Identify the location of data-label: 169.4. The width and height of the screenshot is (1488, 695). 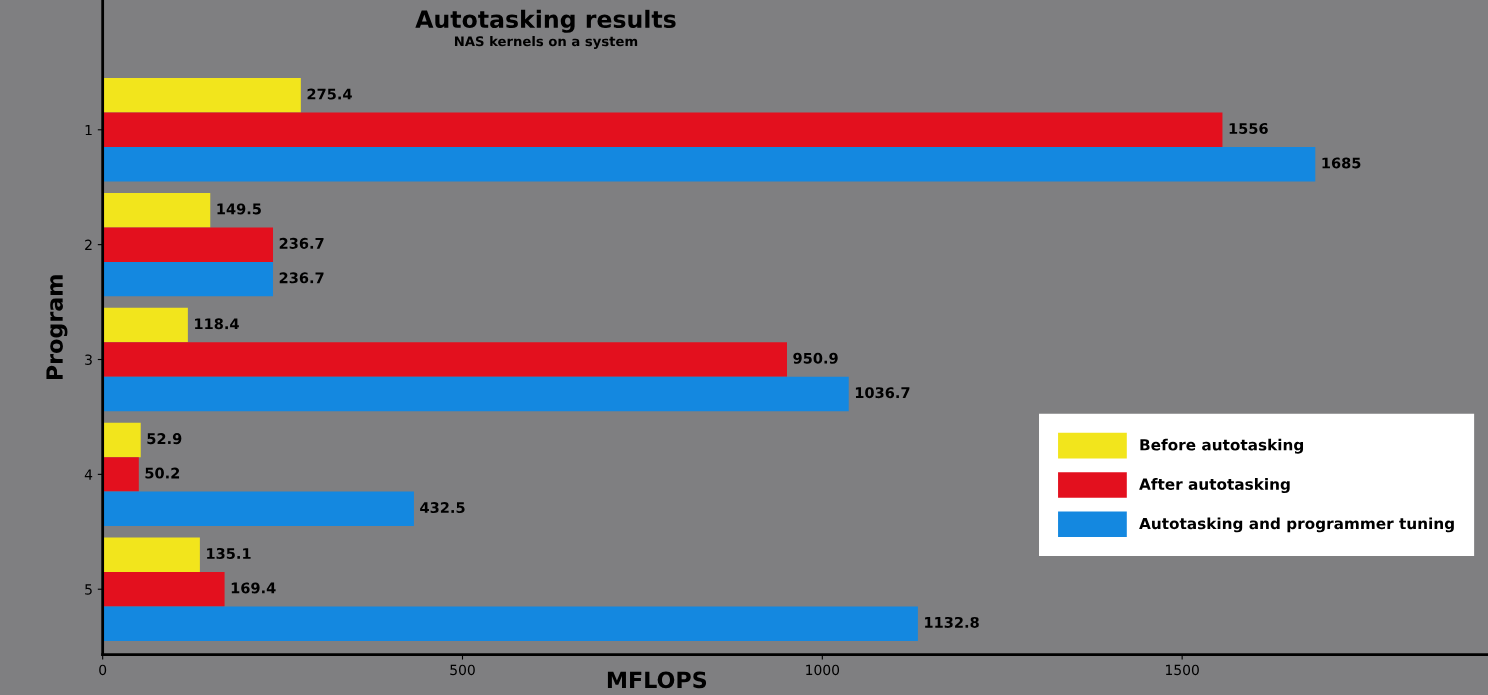
(253, 588).